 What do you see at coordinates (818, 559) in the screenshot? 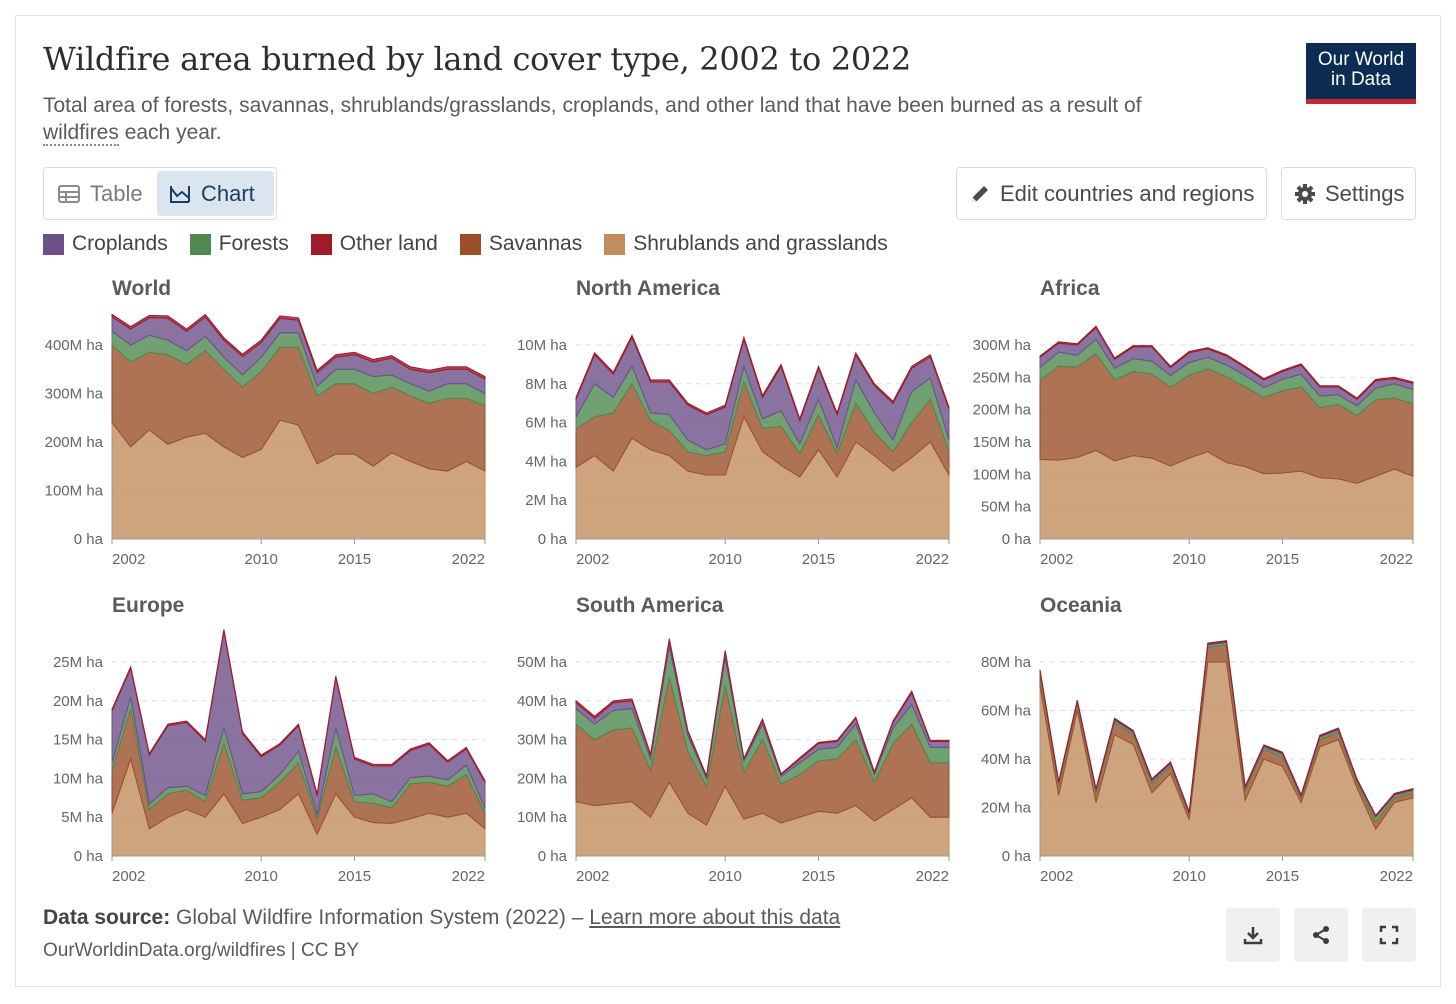
I see `north-america-x-tick-label: 2015` at bounding box center [818, 559].